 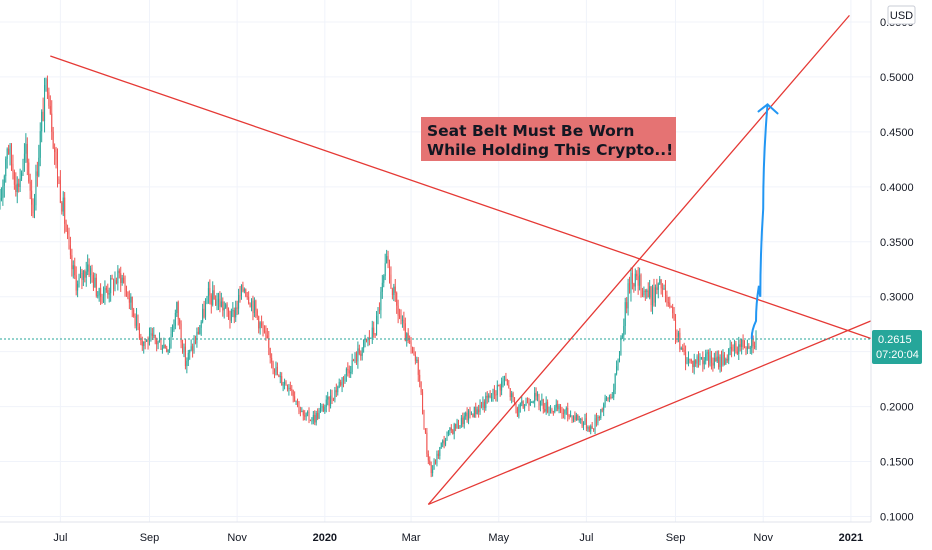 What do you see at coordinates (586, 538) in the screenshot?
I see `time-tick-label: Jul` at bounding box center [586, 538].